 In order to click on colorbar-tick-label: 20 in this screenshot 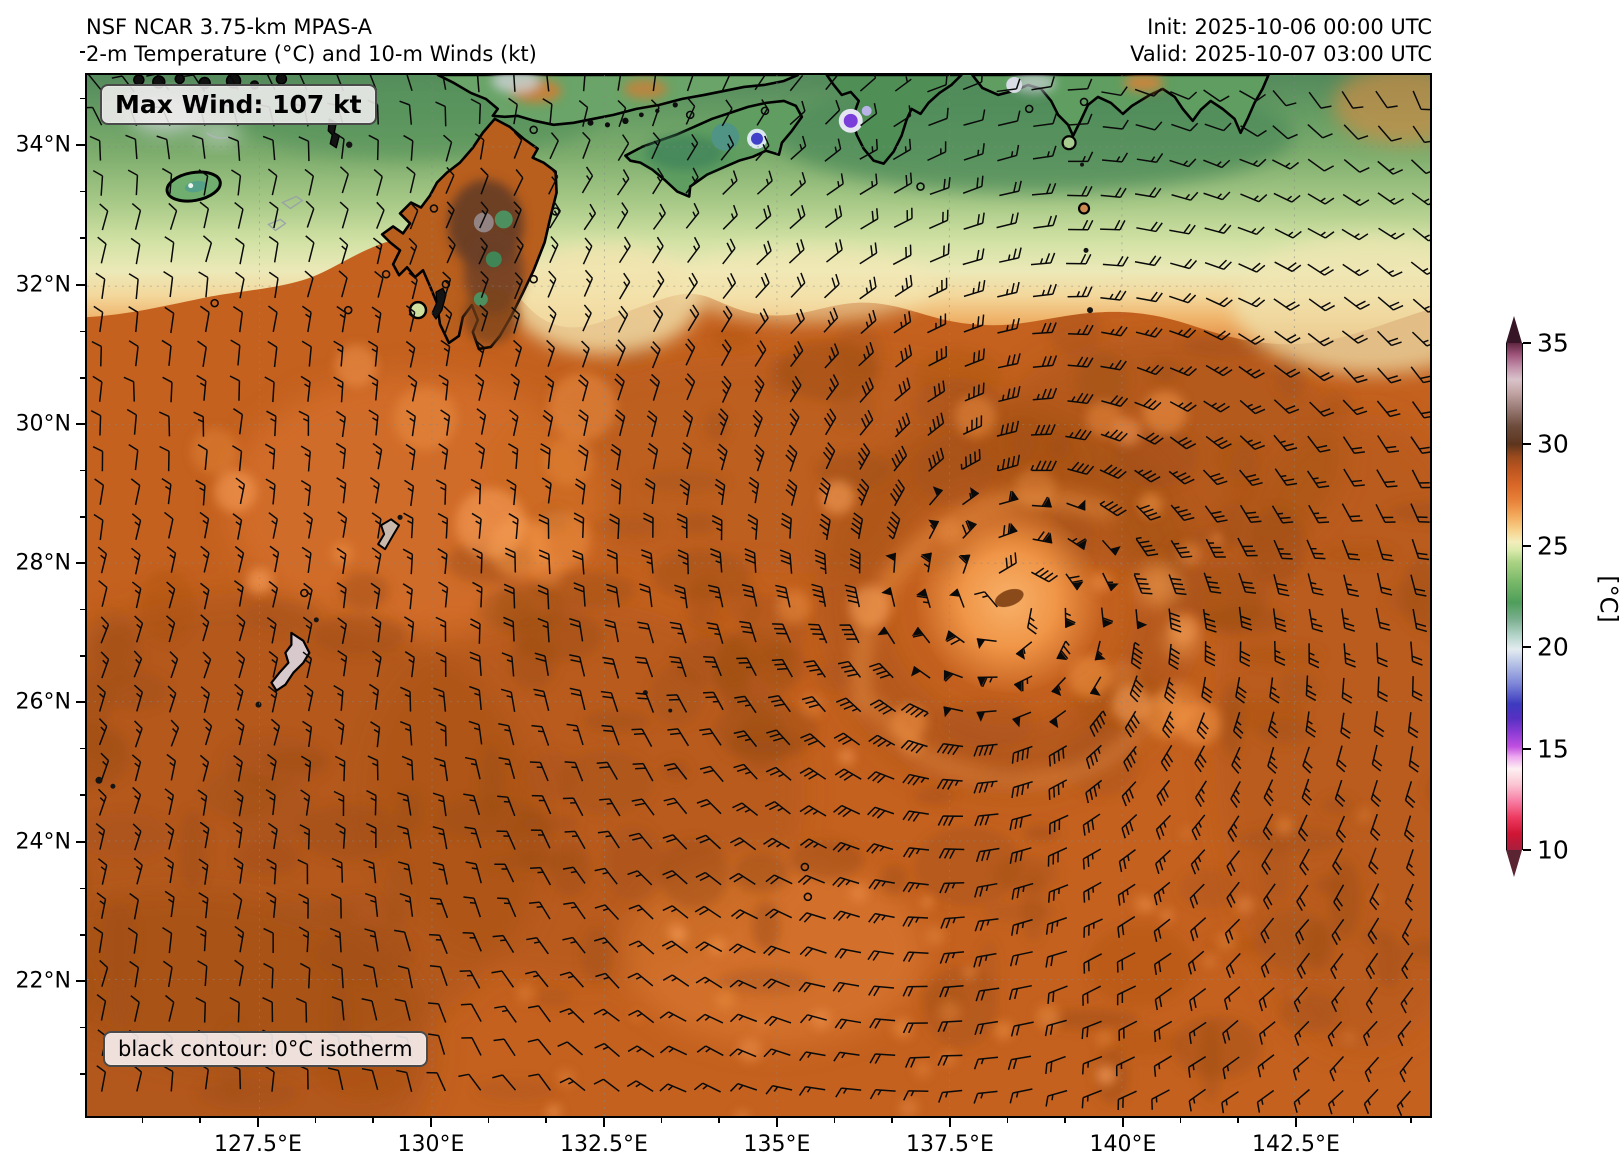, I will do `click(1553, 647)`.